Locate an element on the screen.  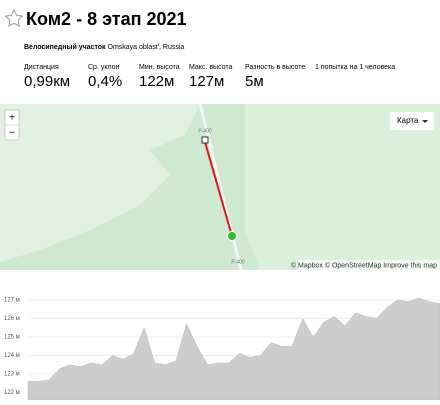
finish-flag is located at coordinates (205, 140).